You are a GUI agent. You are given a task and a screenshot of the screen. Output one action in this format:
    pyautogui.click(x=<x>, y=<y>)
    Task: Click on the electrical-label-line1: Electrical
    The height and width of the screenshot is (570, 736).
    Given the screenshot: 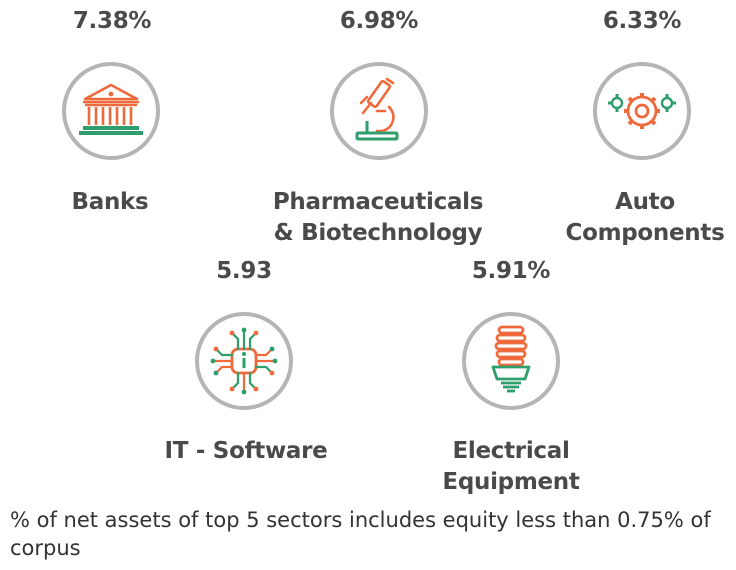 What is the action you would take?
    pyautogui.click(x=511, y=451)
    